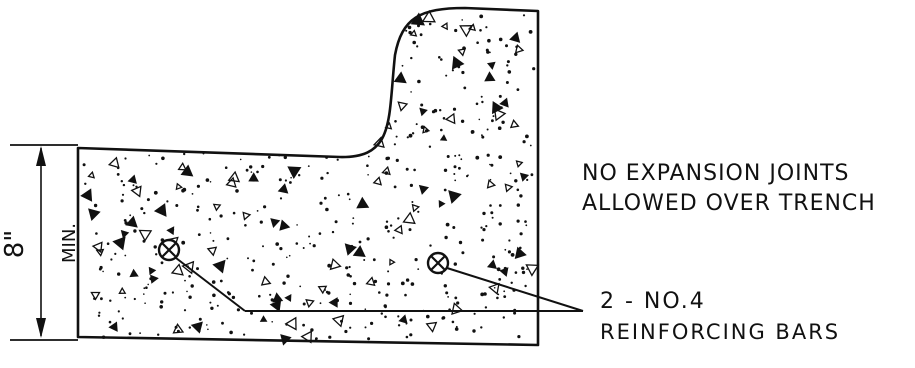  I want to click on expansion-note-line2: ALLOWED OVER TRENCH, so click(729, 203).